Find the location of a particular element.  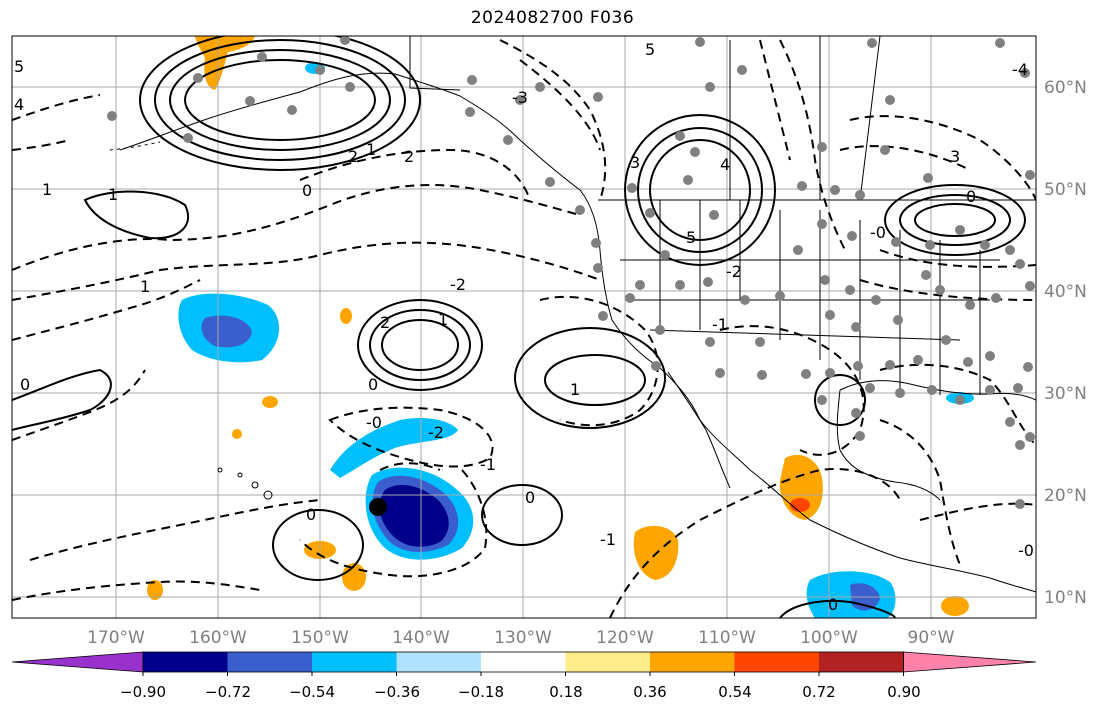

storm-center-marker is located at coordinates (378, 507).